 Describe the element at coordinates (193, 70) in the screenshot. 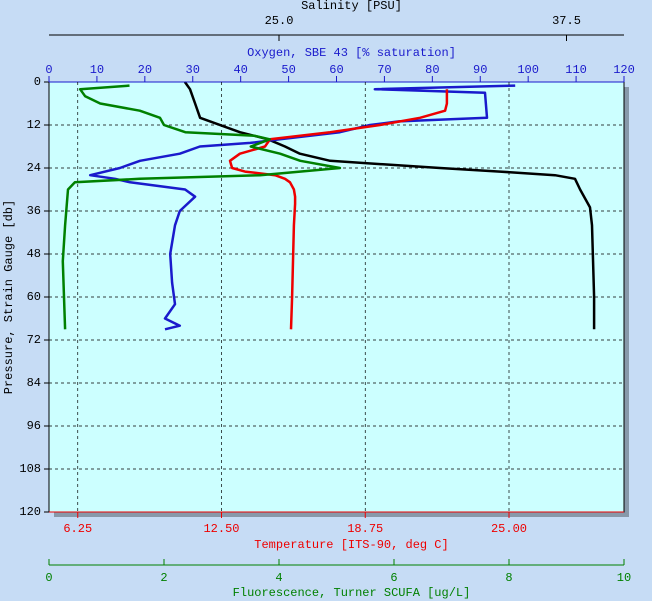

I see `x-tick-label: 30` at that location.